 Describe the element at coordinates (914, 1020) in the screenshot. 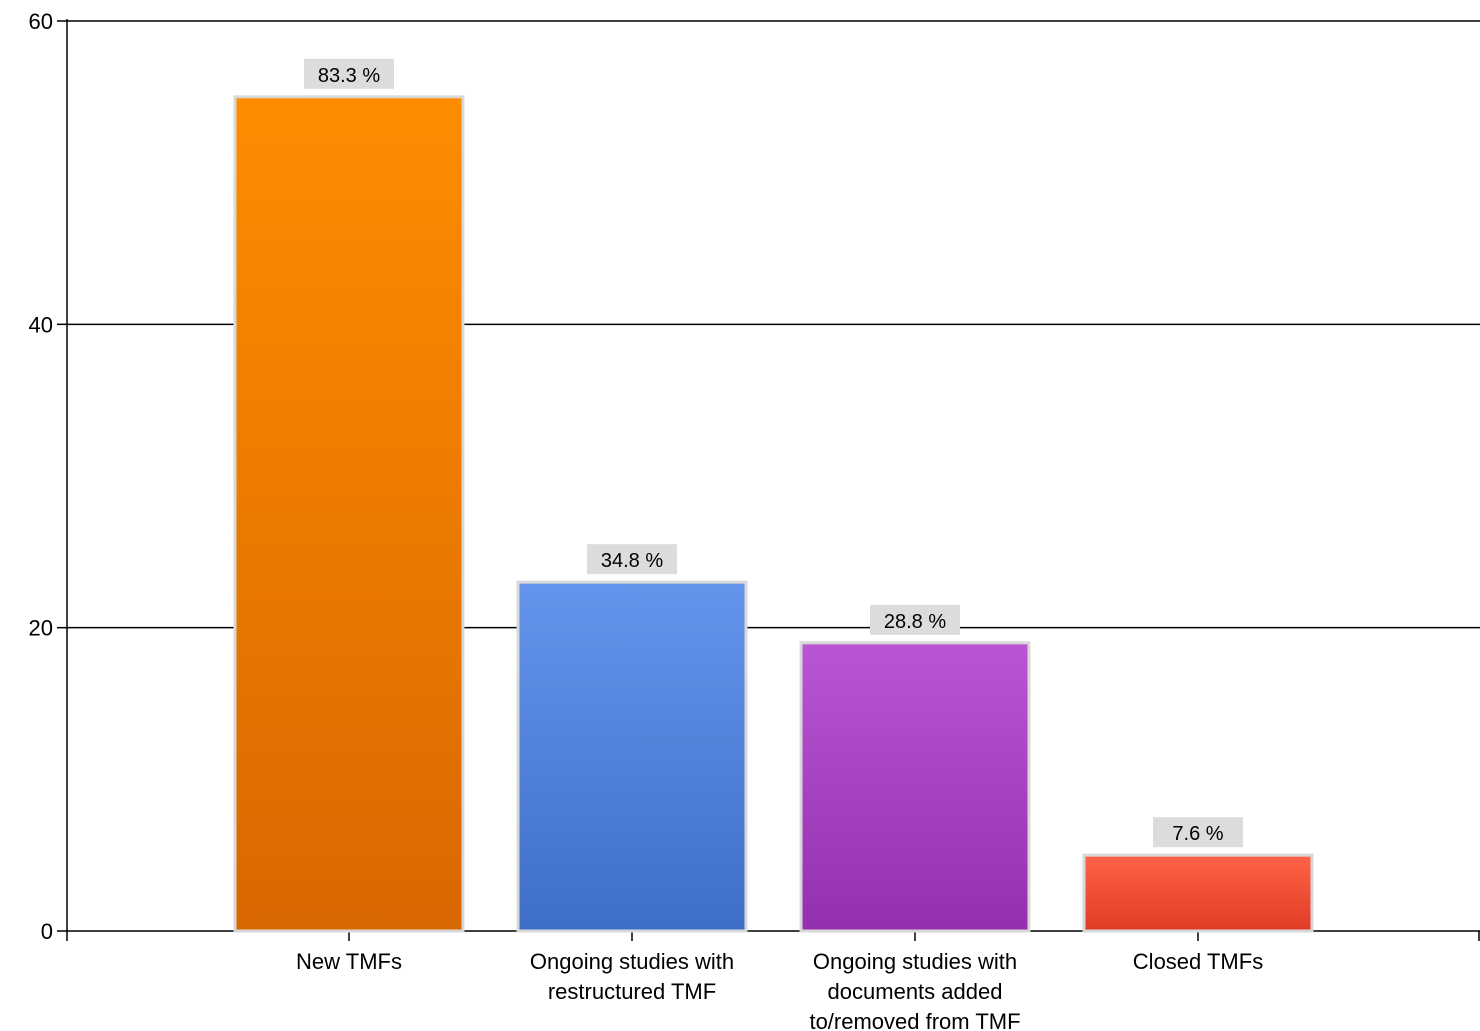

I see `x-tick-label: to/removed from TMF` at that location.